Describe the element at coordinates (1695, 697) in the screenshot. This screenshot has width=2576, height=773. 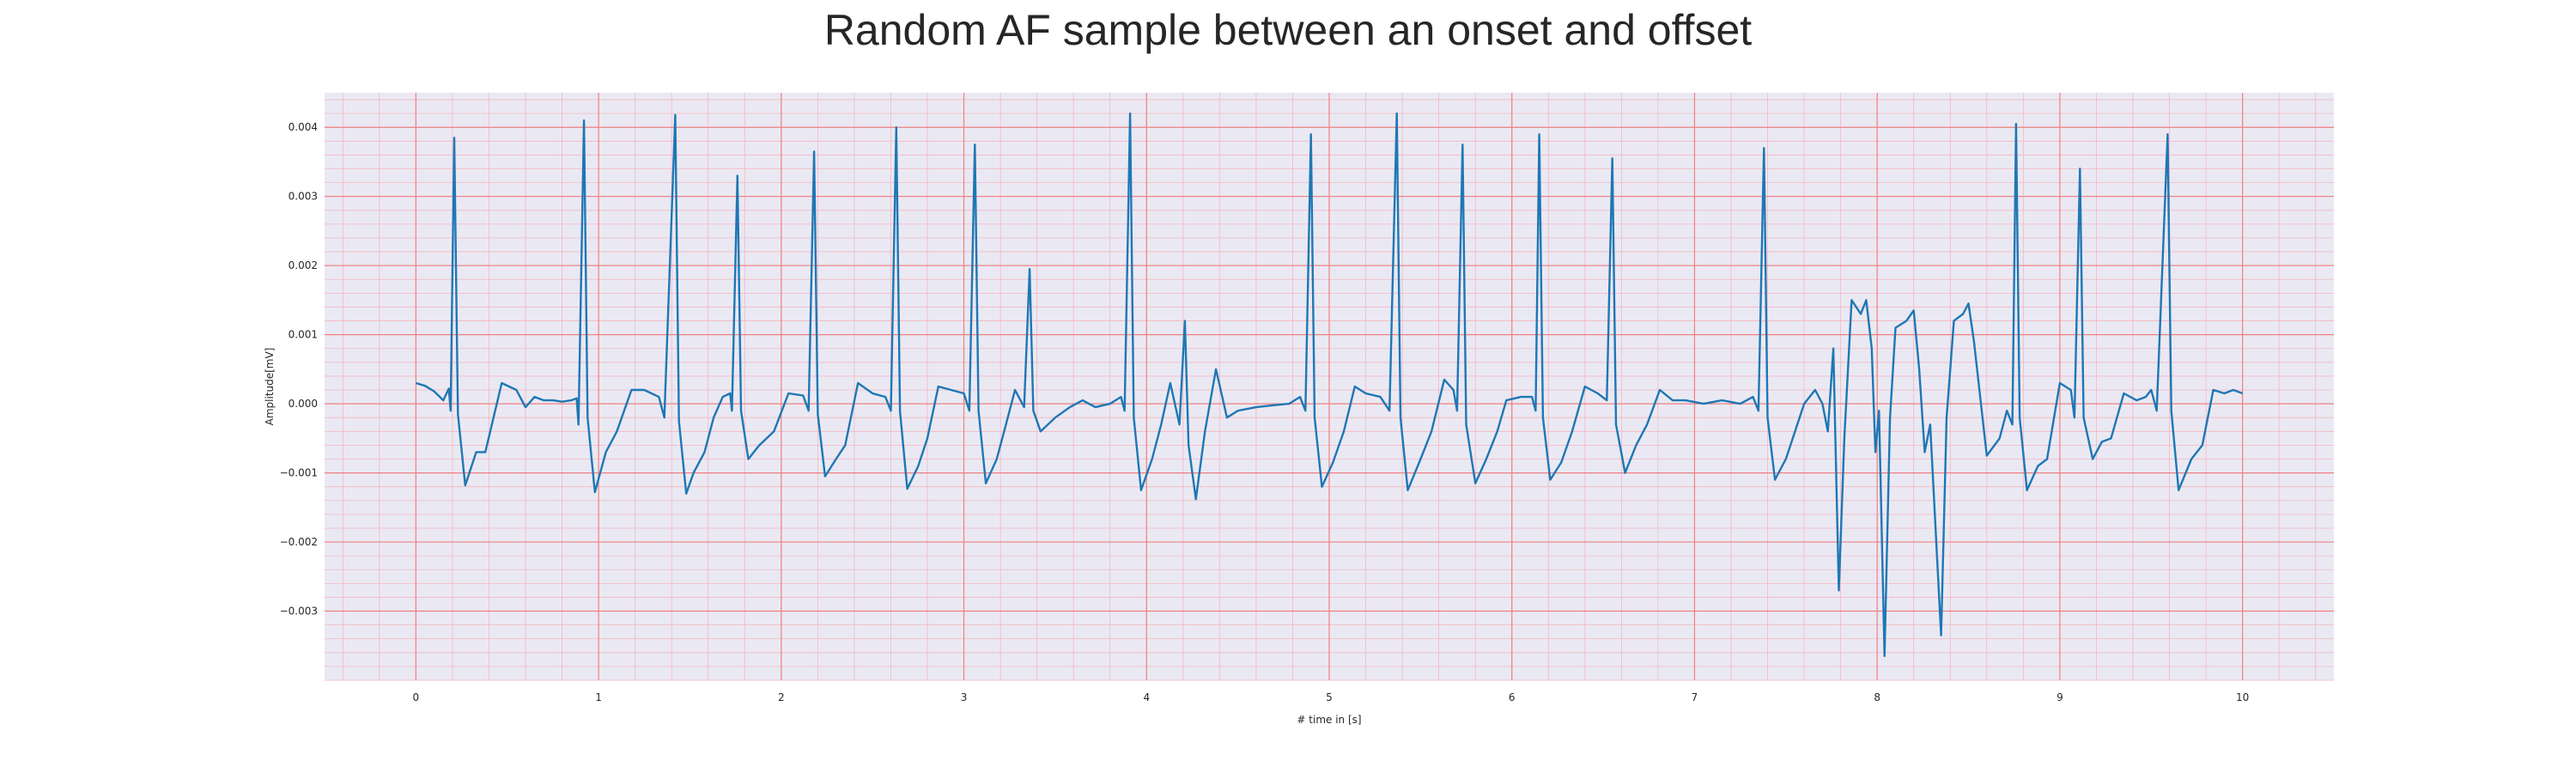
I see `x-tick-label: 7` at that location.